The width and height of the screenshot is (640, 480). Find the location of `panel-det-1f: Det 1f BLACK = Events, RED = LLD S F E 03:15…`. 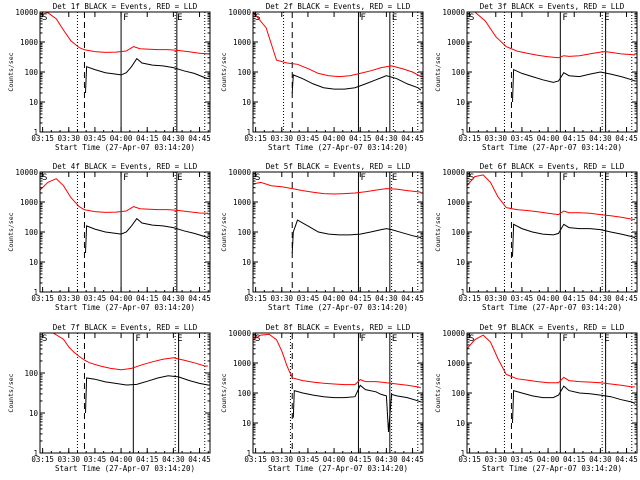

panel-det-1f: Det 1f BLACK = Events, RED = LLD S F E 03:15… is located at coordinates (109, 77).